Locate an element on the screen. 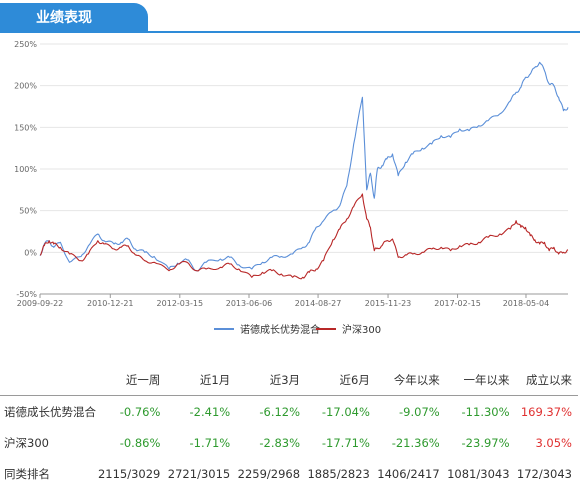  table-cell: -17.71% is located at coordinates (341, 442).